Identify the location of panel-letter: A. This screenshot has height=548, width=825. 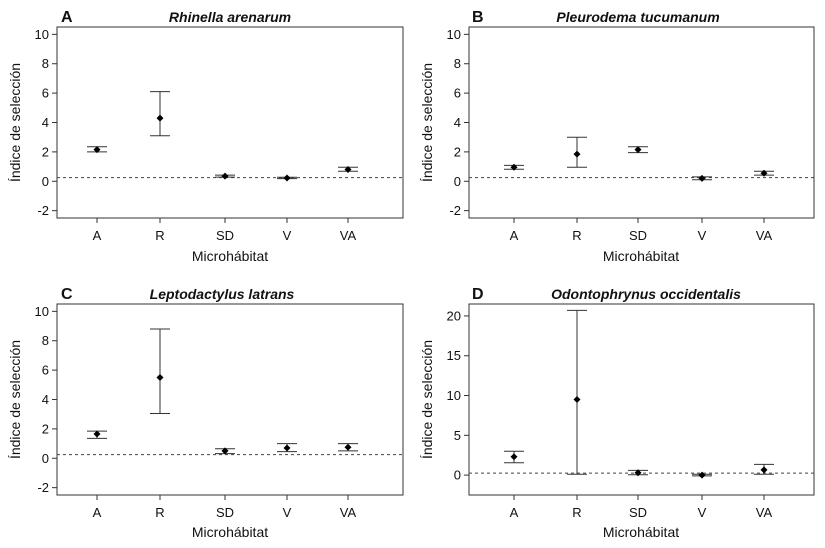
(67, 17).